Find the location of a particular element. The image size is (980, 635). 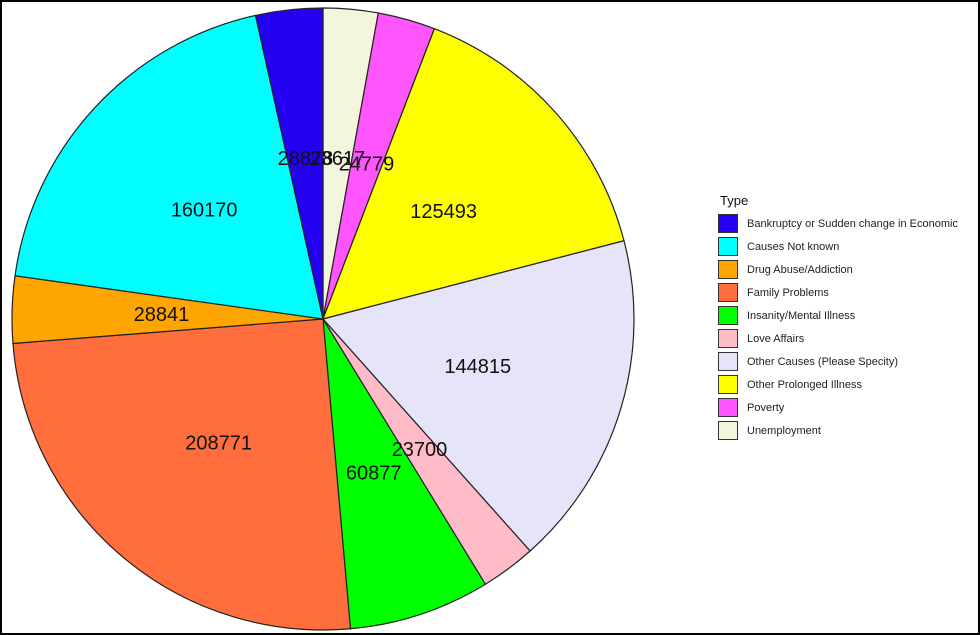

pie-slice-label: 208771 is located at coordinates (218, 444).